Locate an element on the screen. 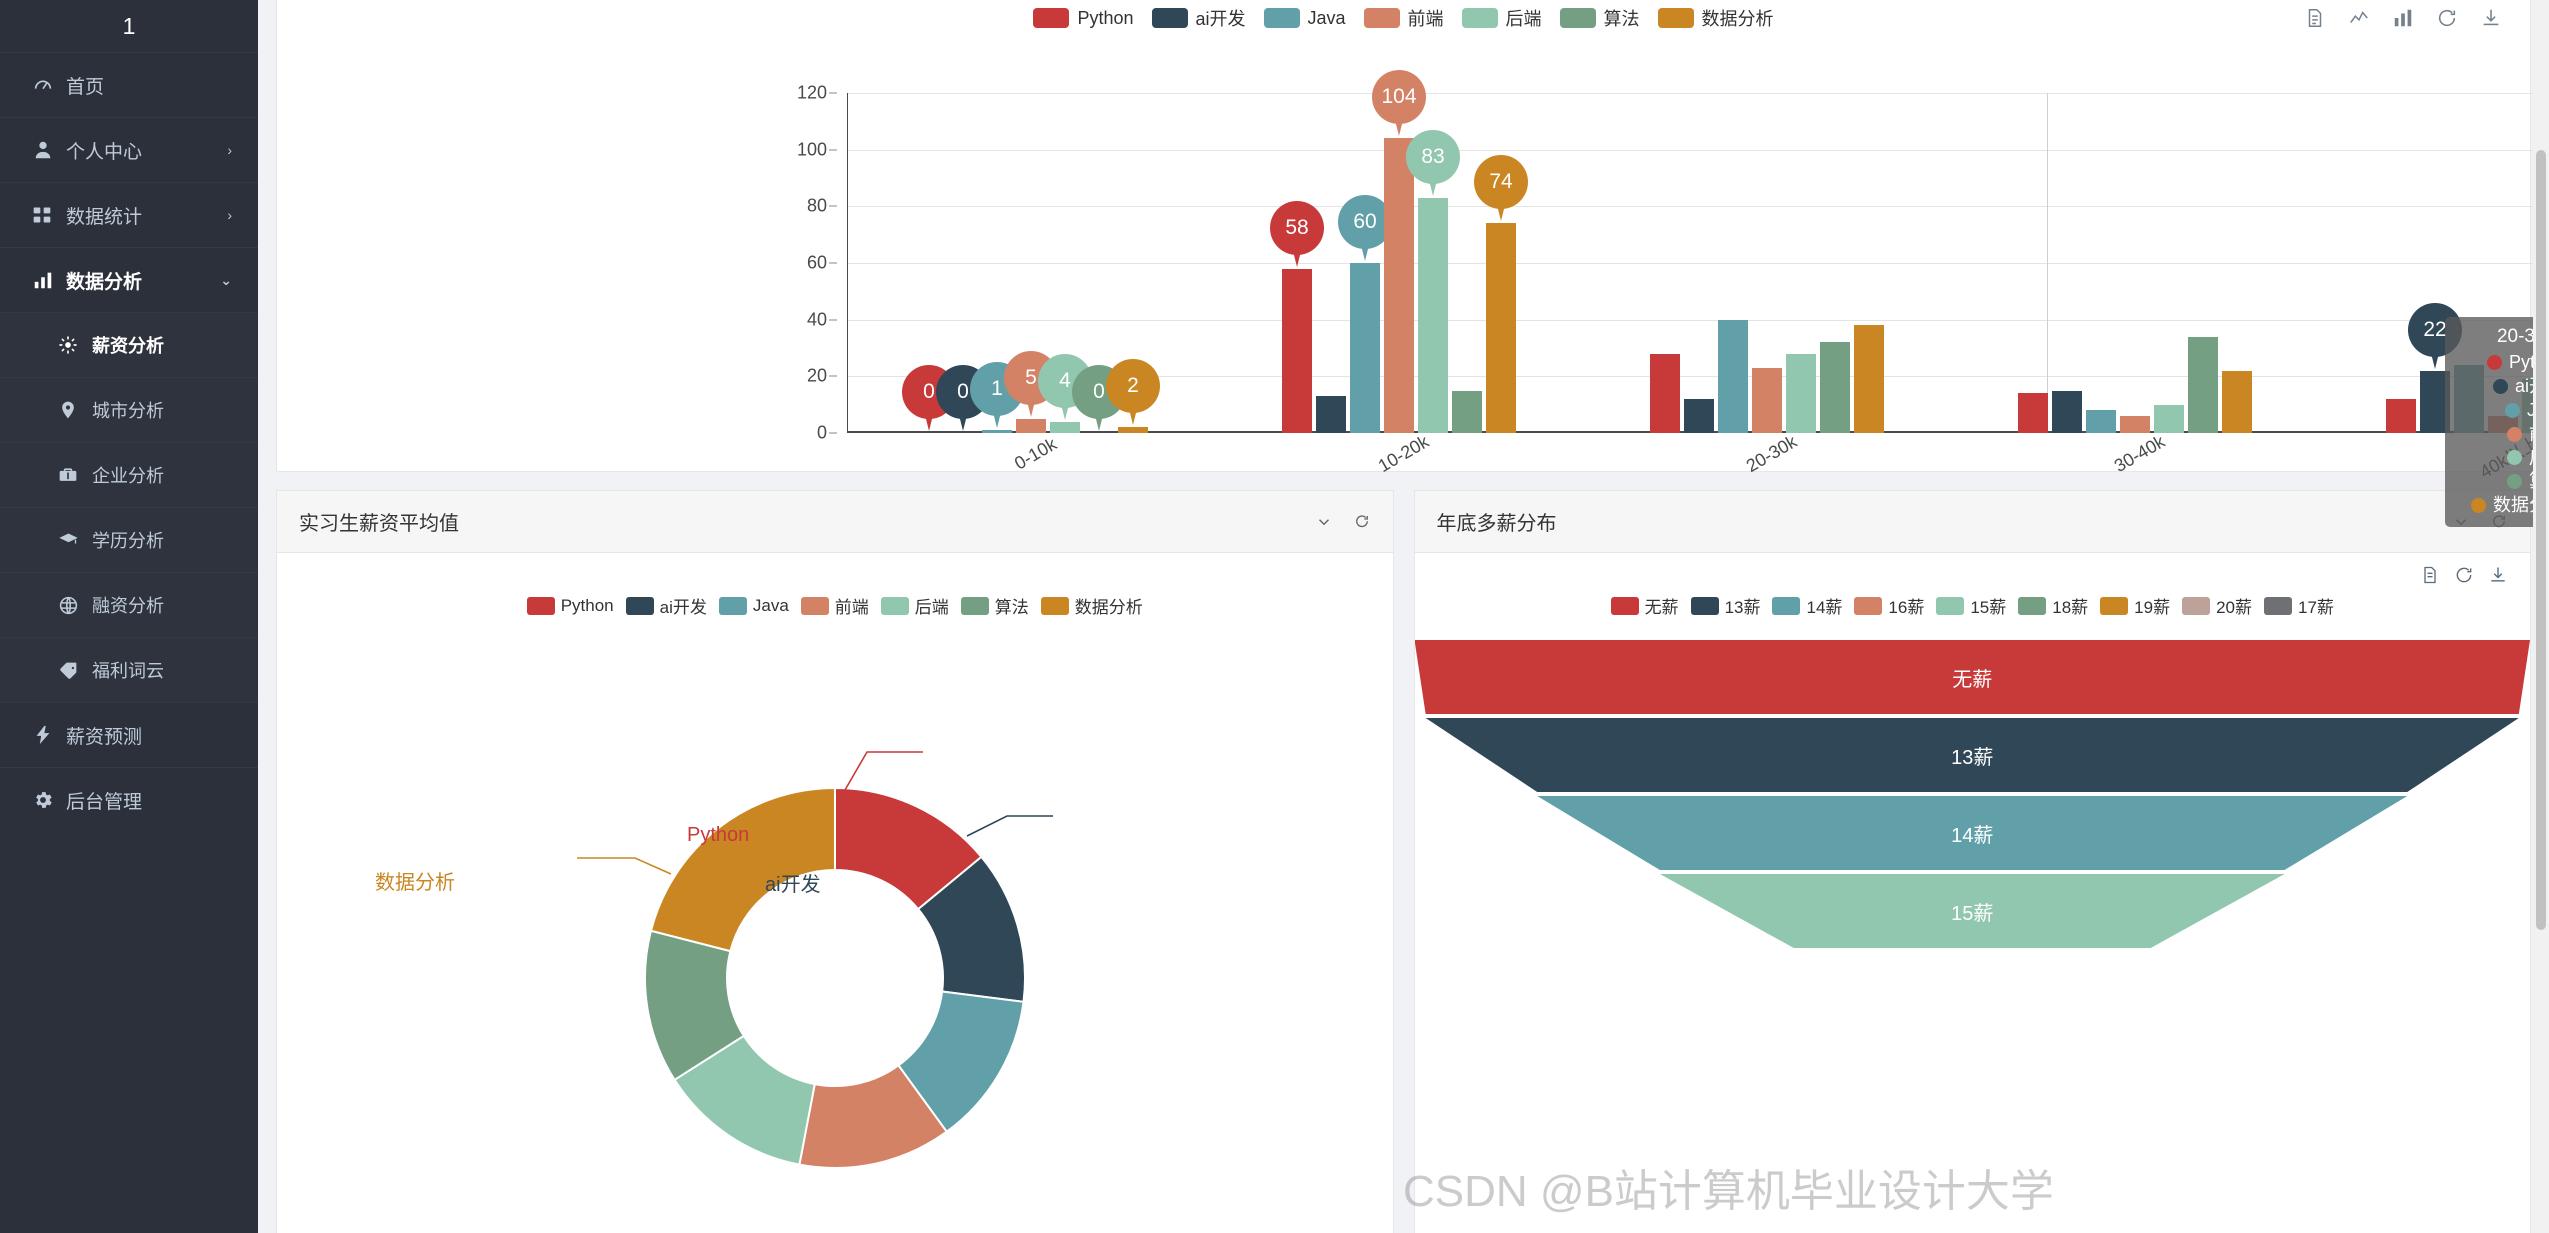 The height and width of the screenshot is (1233, 2549). bar-switch-icon is located at coordinates (2403, 18).